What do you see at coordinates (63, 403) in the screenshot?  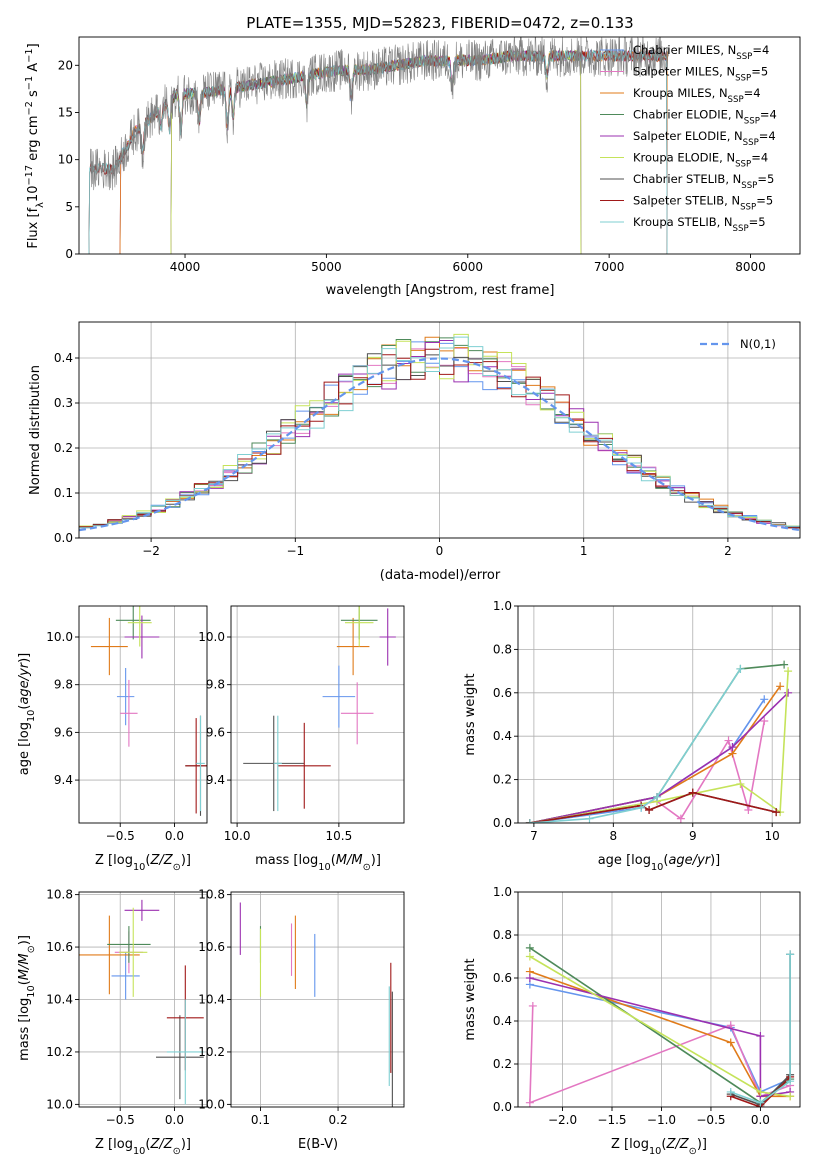 I see `y-tick-label: 0.3` at bounding box center [63, 403].